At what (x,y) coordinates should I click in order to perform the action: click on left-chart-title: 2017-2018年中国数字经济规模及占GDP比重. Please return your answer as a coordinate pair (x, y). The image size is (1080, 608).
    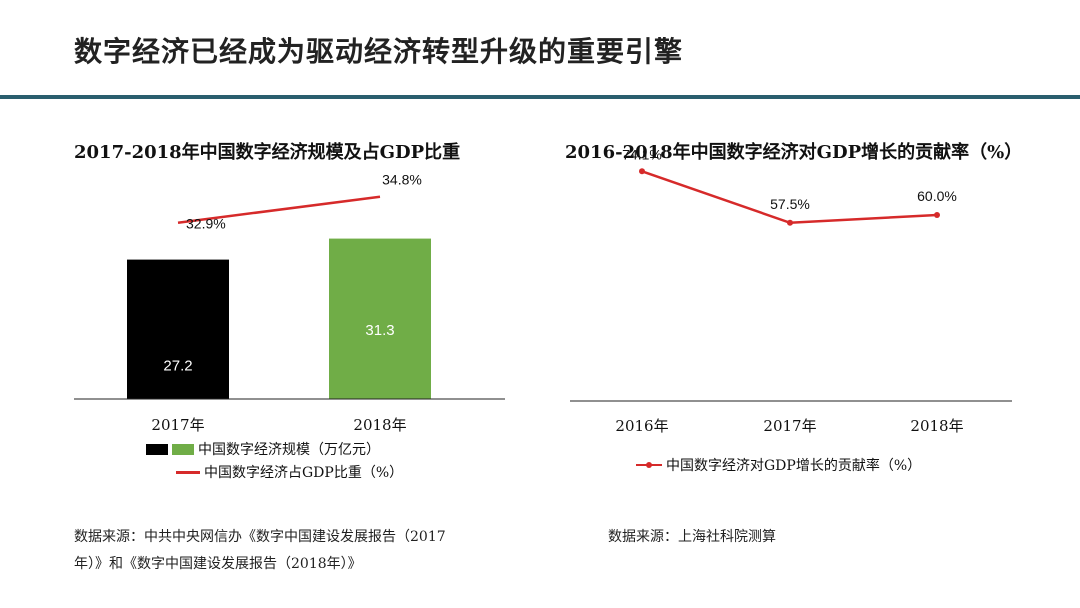
    Looking at the image, I should click on (267, 152).